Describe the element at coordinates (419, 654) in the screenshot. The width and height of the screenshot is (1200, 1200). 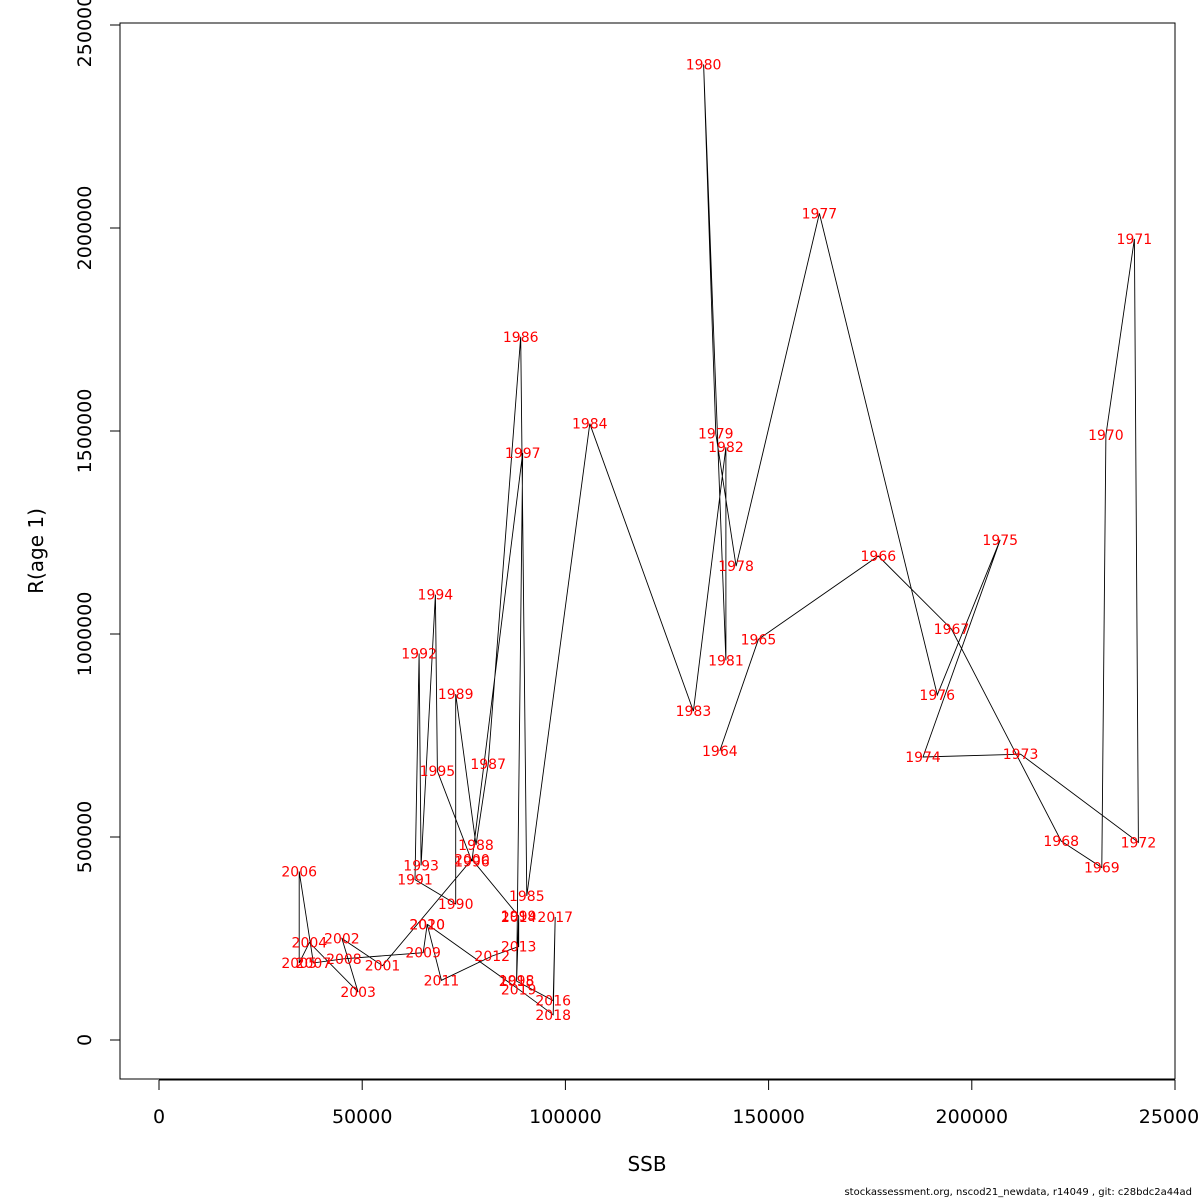
I see `point-label-1992: 1992` at that location.